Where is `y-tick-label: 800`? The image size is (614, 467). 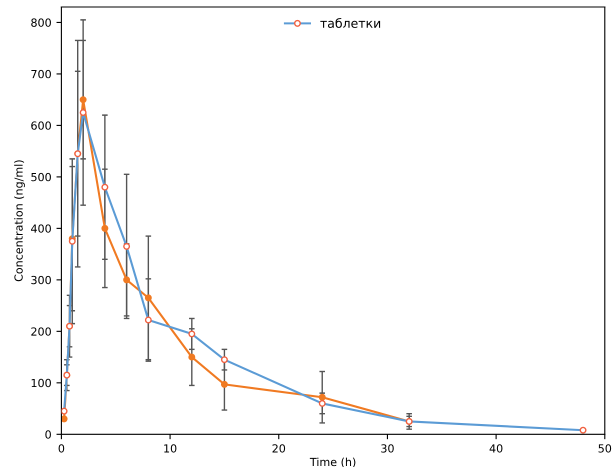
y-tick-label: 800 is located at coordinates (41, 22).